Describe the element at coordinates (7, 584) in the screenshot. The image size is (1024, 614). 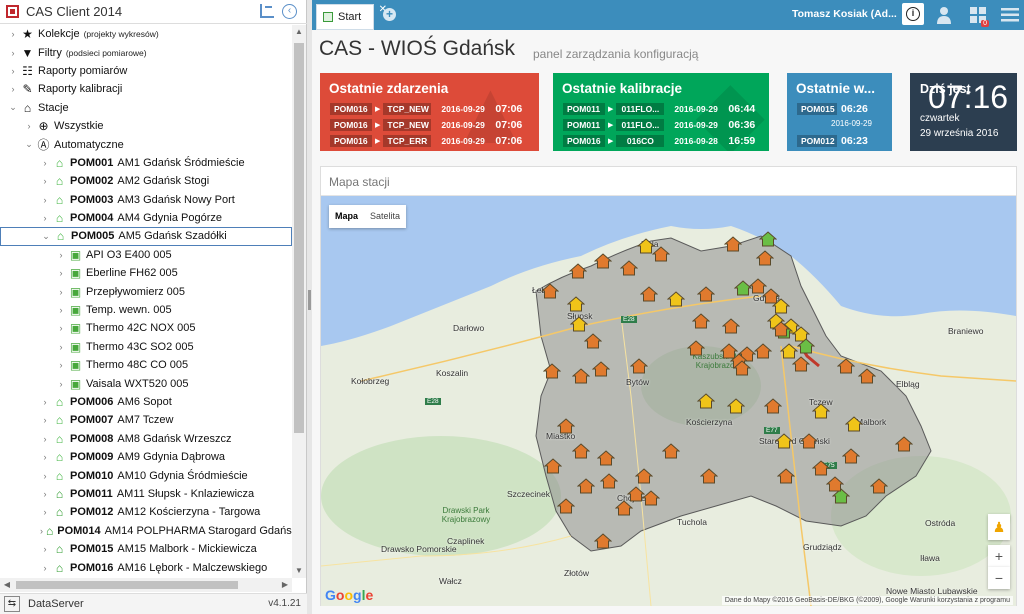
I see `scroll-left-arrow-icon: ◀` at that location.